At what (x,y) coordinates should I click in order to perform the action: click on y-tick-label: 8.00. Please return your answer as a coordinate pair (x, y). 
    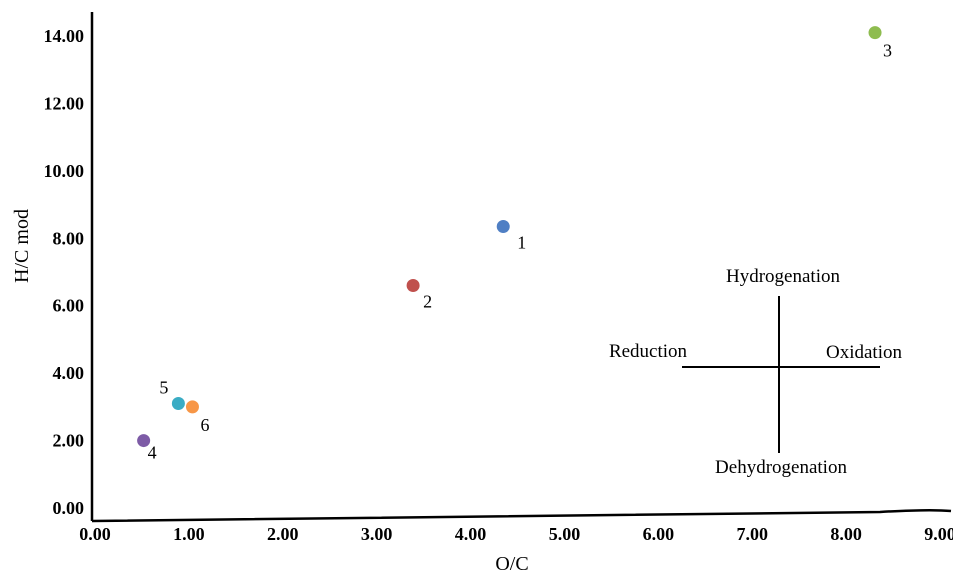
    Looking at the image, I should click on (69, 238).